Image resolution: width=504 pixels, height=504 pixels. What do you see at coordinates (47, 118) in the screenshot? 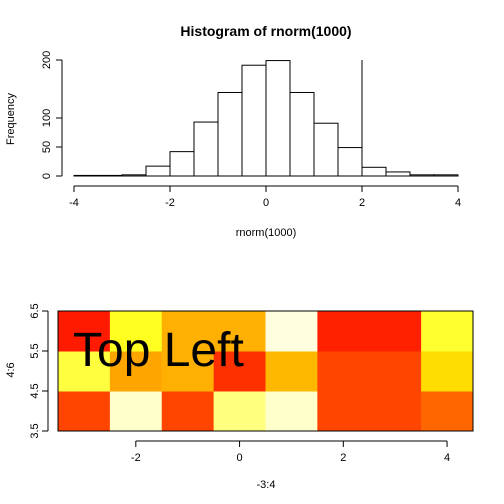
I see `histogram-y-tick-label: 100` at bounding box center [47, 118].